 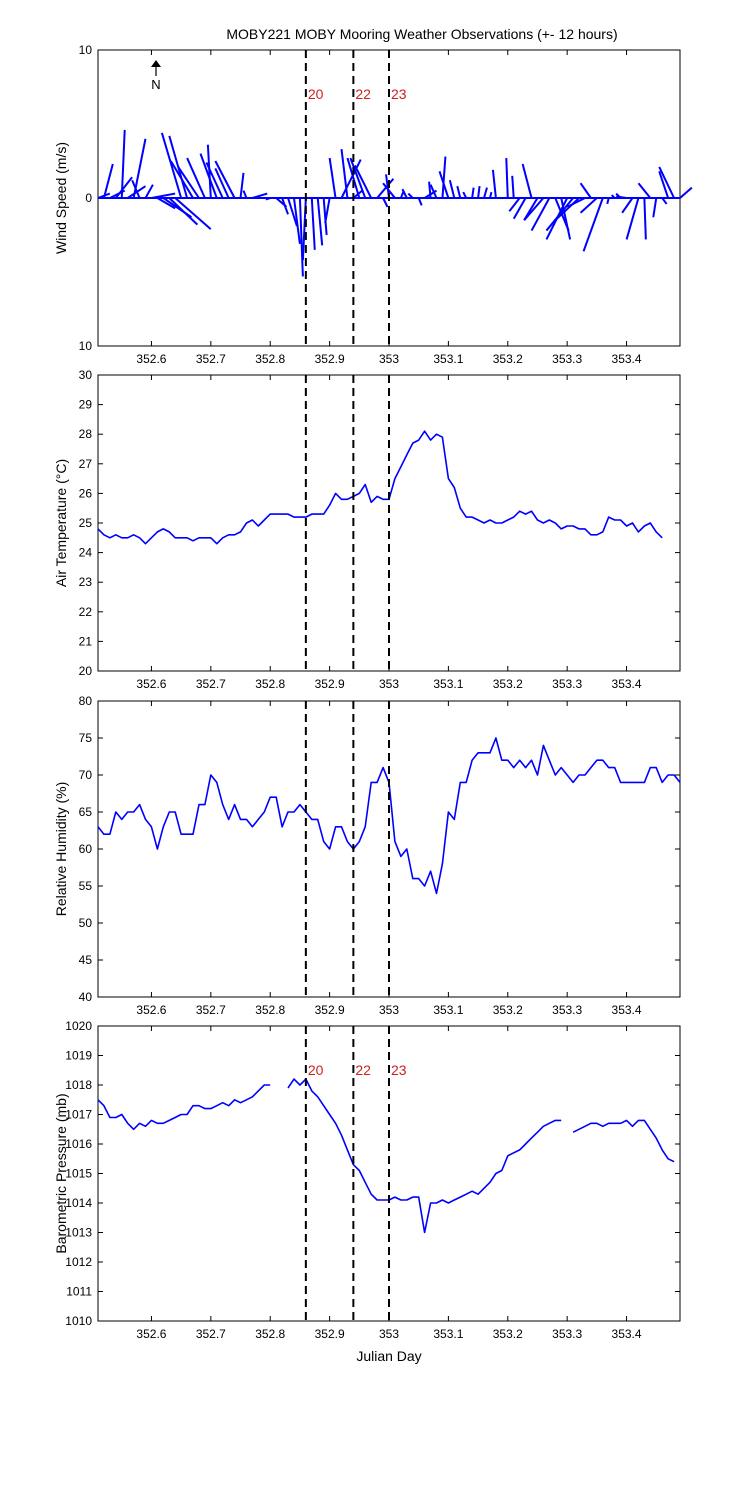 What do you see at coordinates (78, 1085) in the screenshot?
I see `y-tick-label: 1018` at bounding box center [78, 1085].